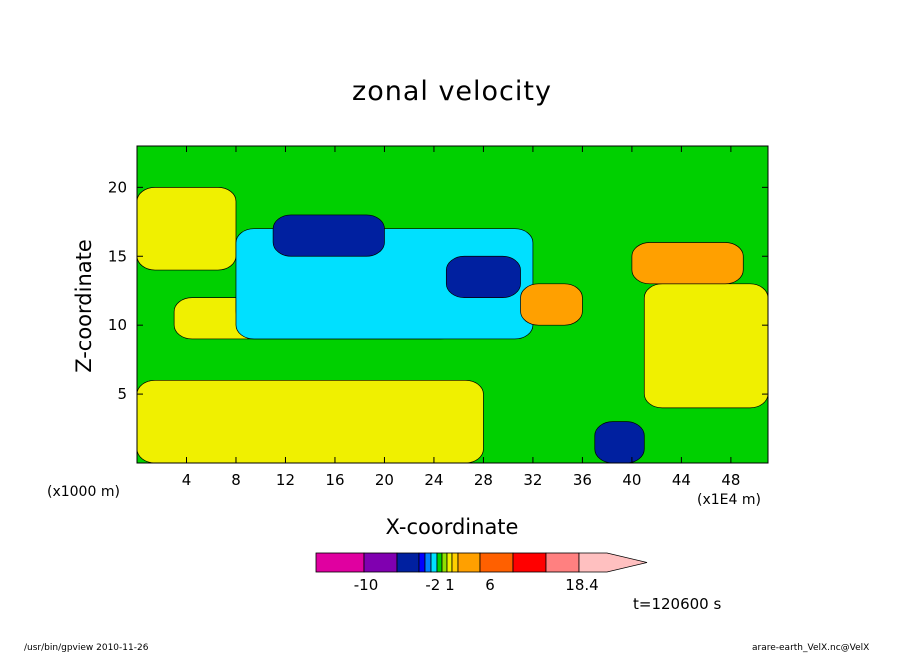  I want to click on x-tick-label: 20, so click(384, 480).